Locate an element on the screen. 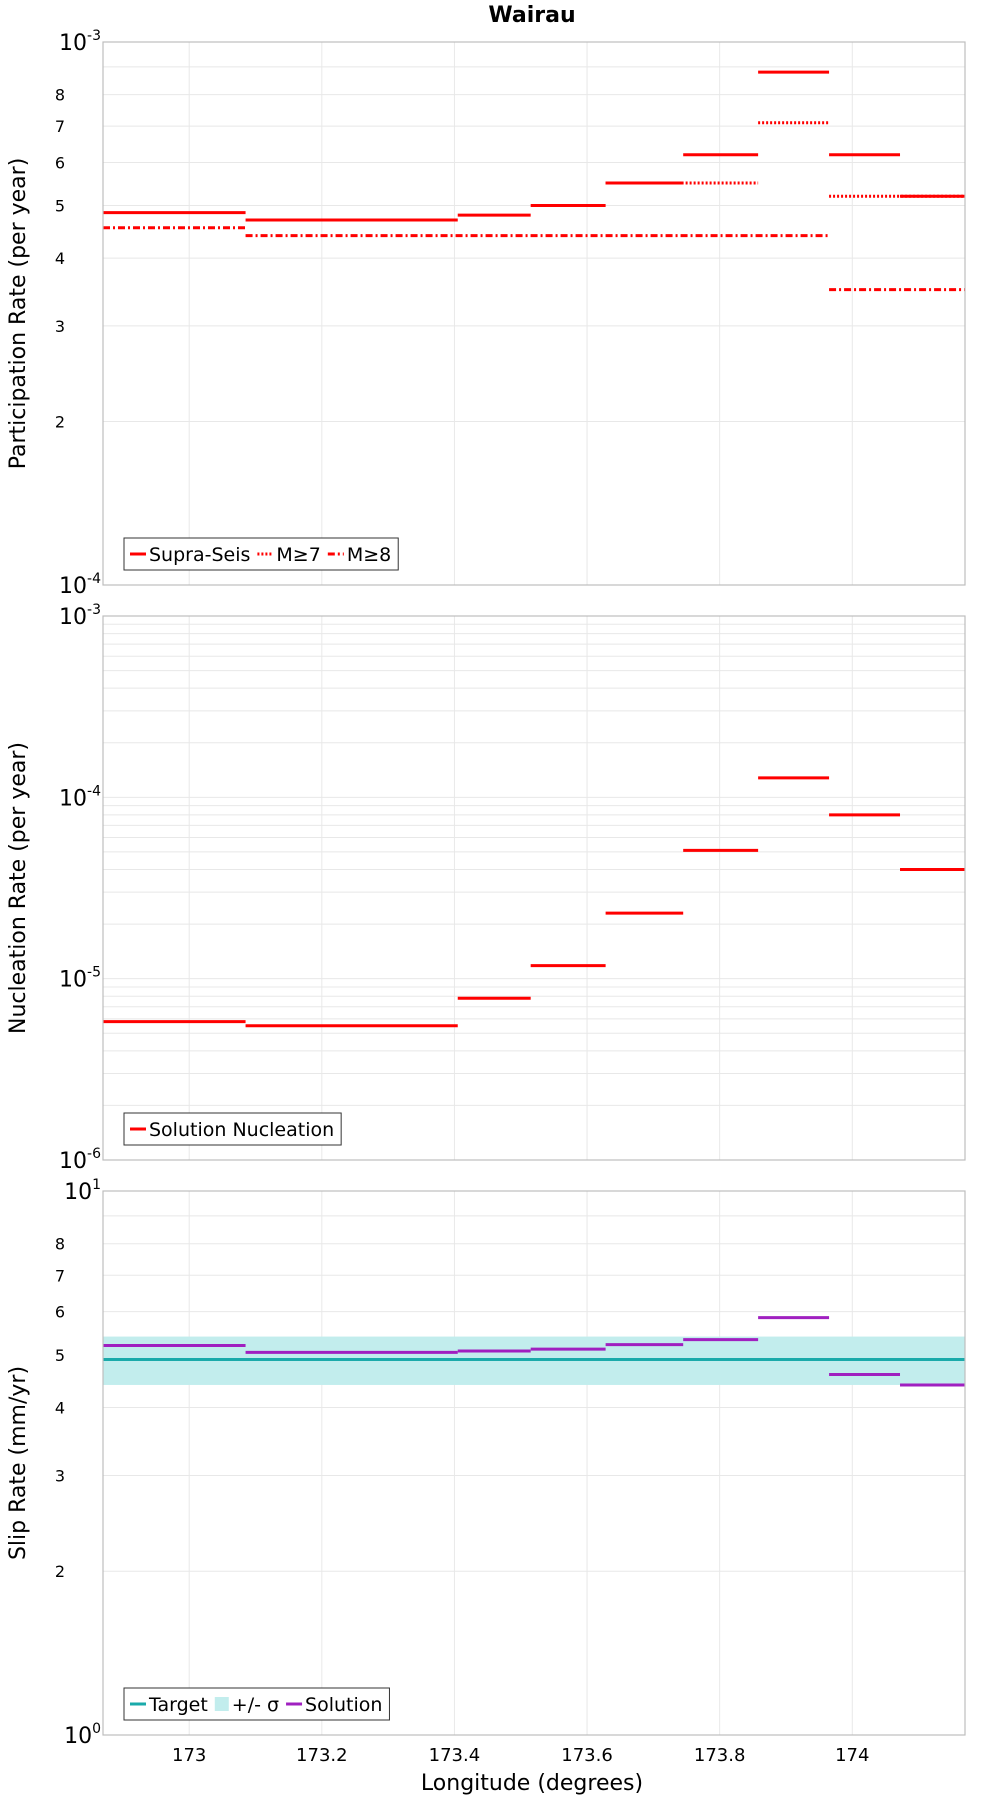 Image resolution: width=1000 pixels, height=1800 pixels. x-tick-label: 173.2 is located at coordinates (322, 1755).